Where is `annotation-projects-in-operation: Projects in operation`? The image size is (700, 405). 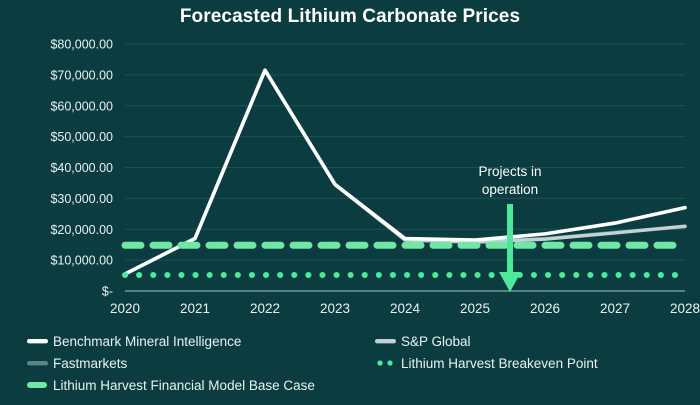 annotation-projects-in-operation: Projects in operation is located at coordinates (510, 228).